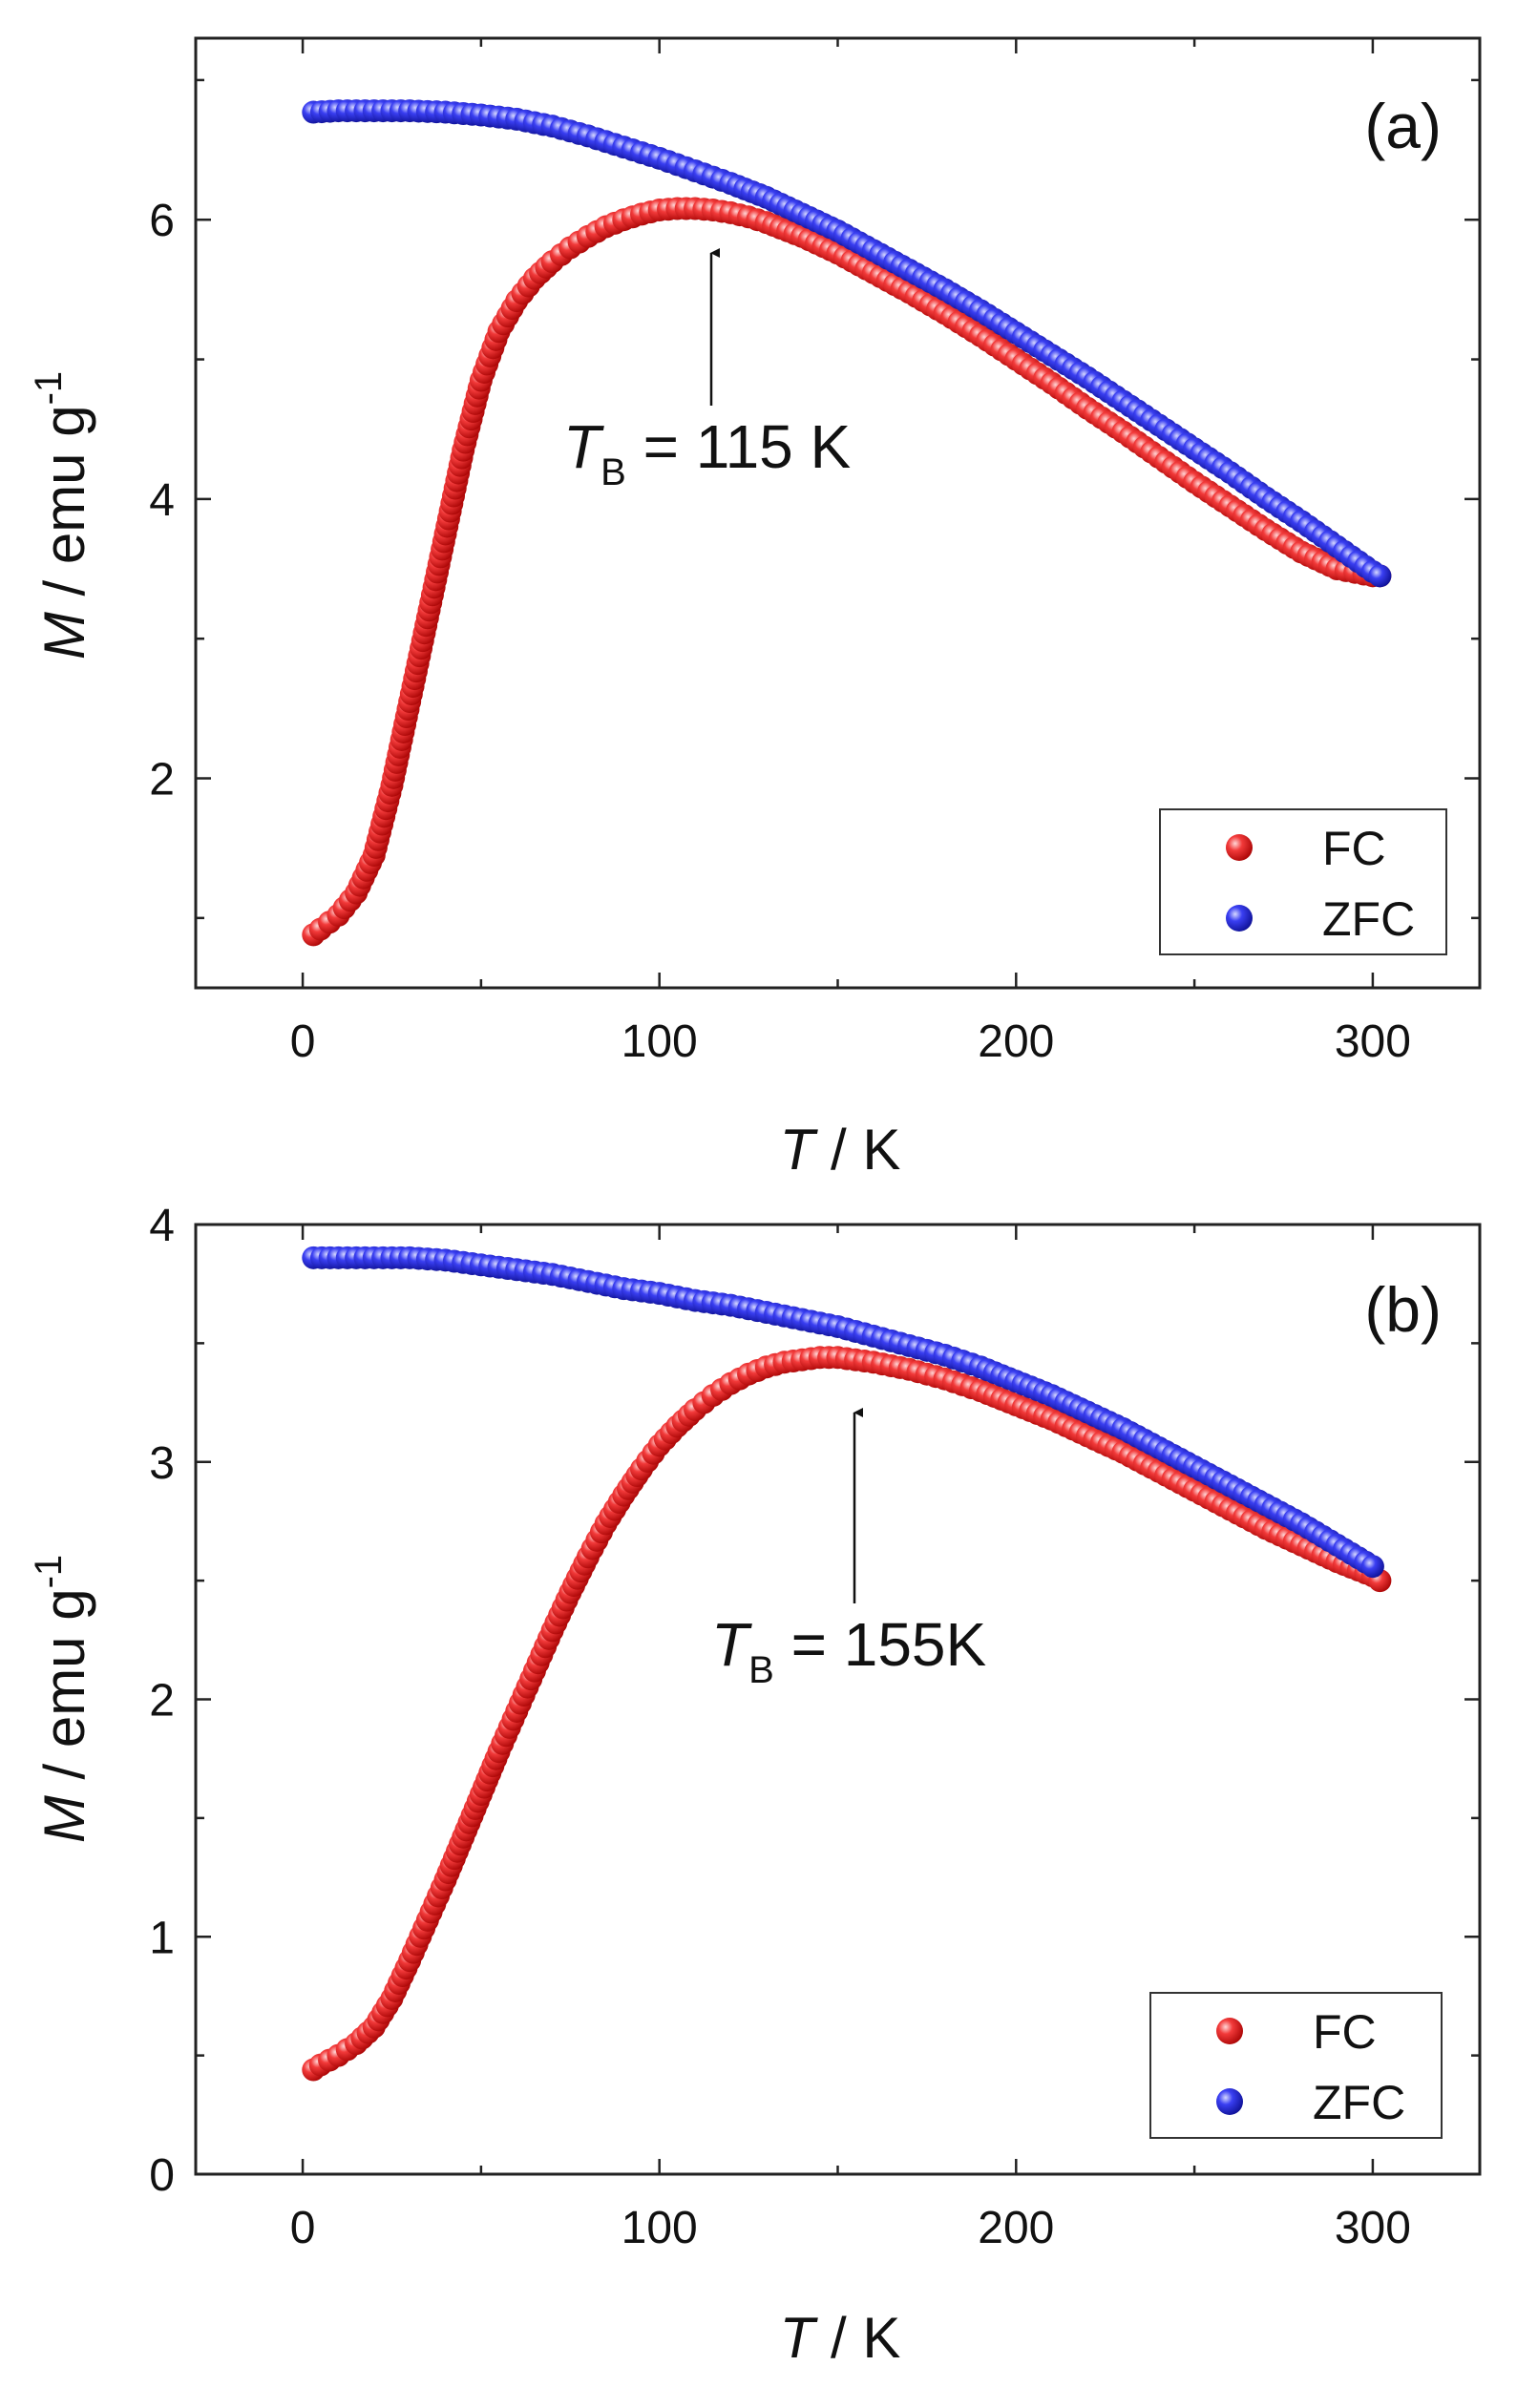 This screenshot has height=2408, width=1517. I want to click on x-axis-label-b: T / K, so click(840, 2338).